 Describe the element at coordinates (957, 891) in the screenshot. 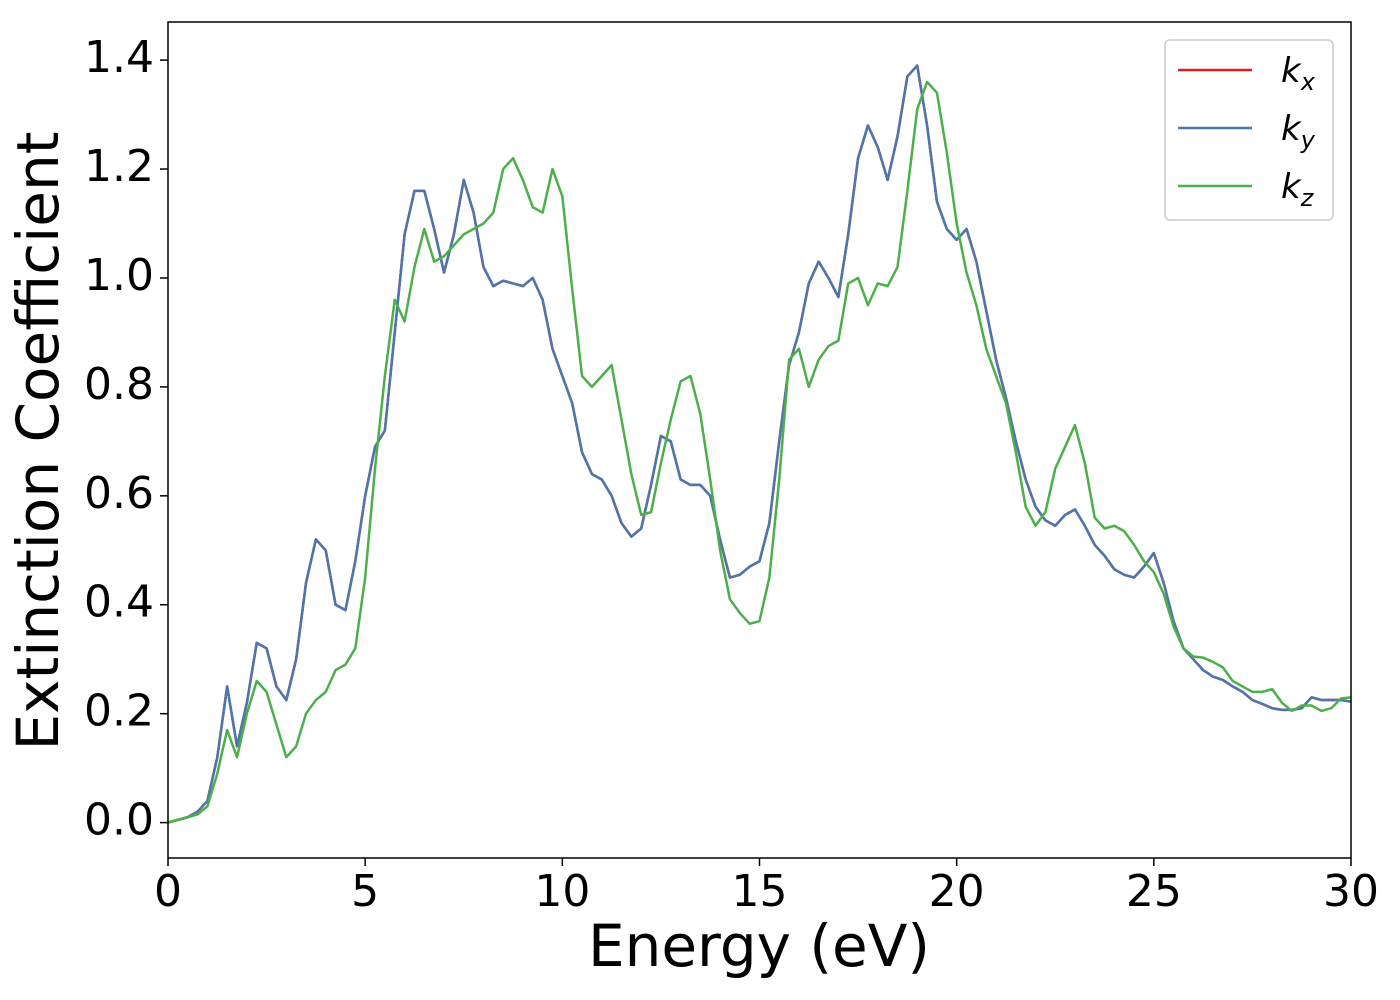

I see `x-tick-label: 20` at that location.